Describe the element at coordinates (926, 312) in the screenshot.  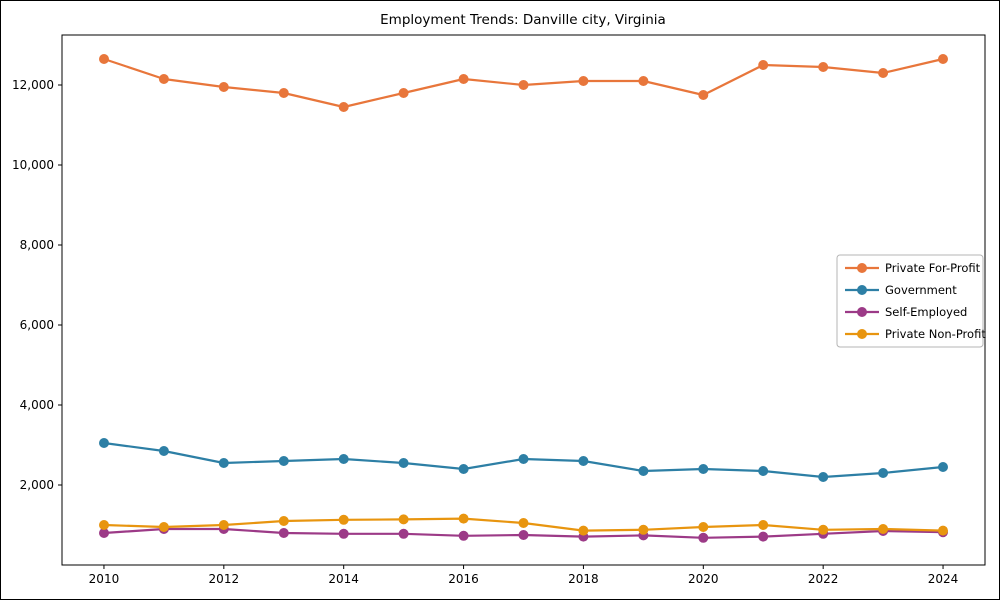
I see `legend-label: Self-Employed` at that location.